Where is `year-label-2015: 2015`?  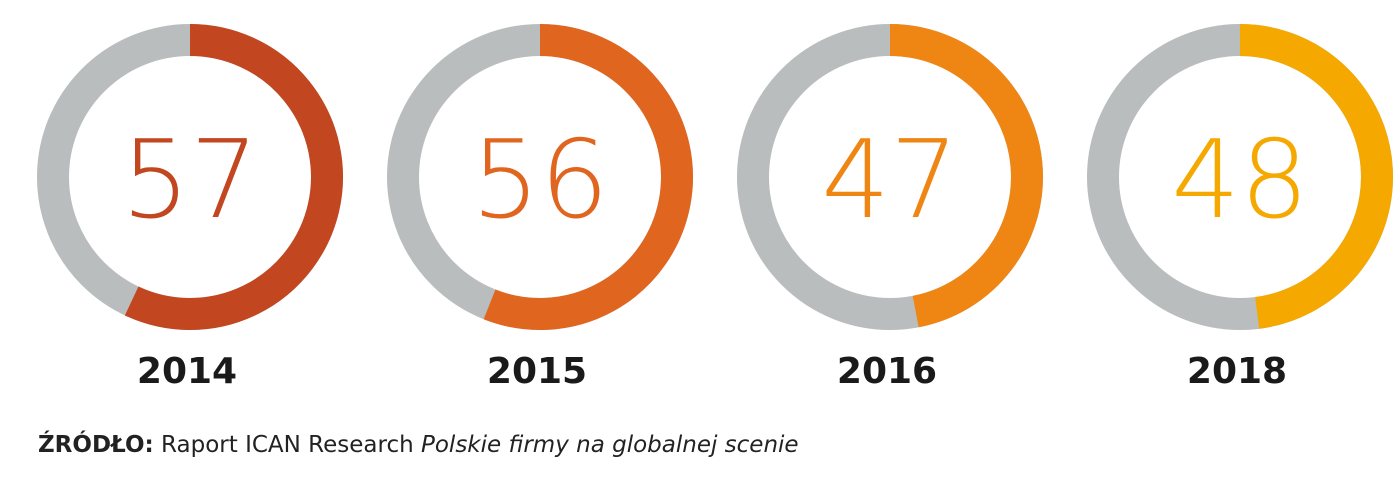
year-label-2015: 2015 is located at coordinates (537, 371).